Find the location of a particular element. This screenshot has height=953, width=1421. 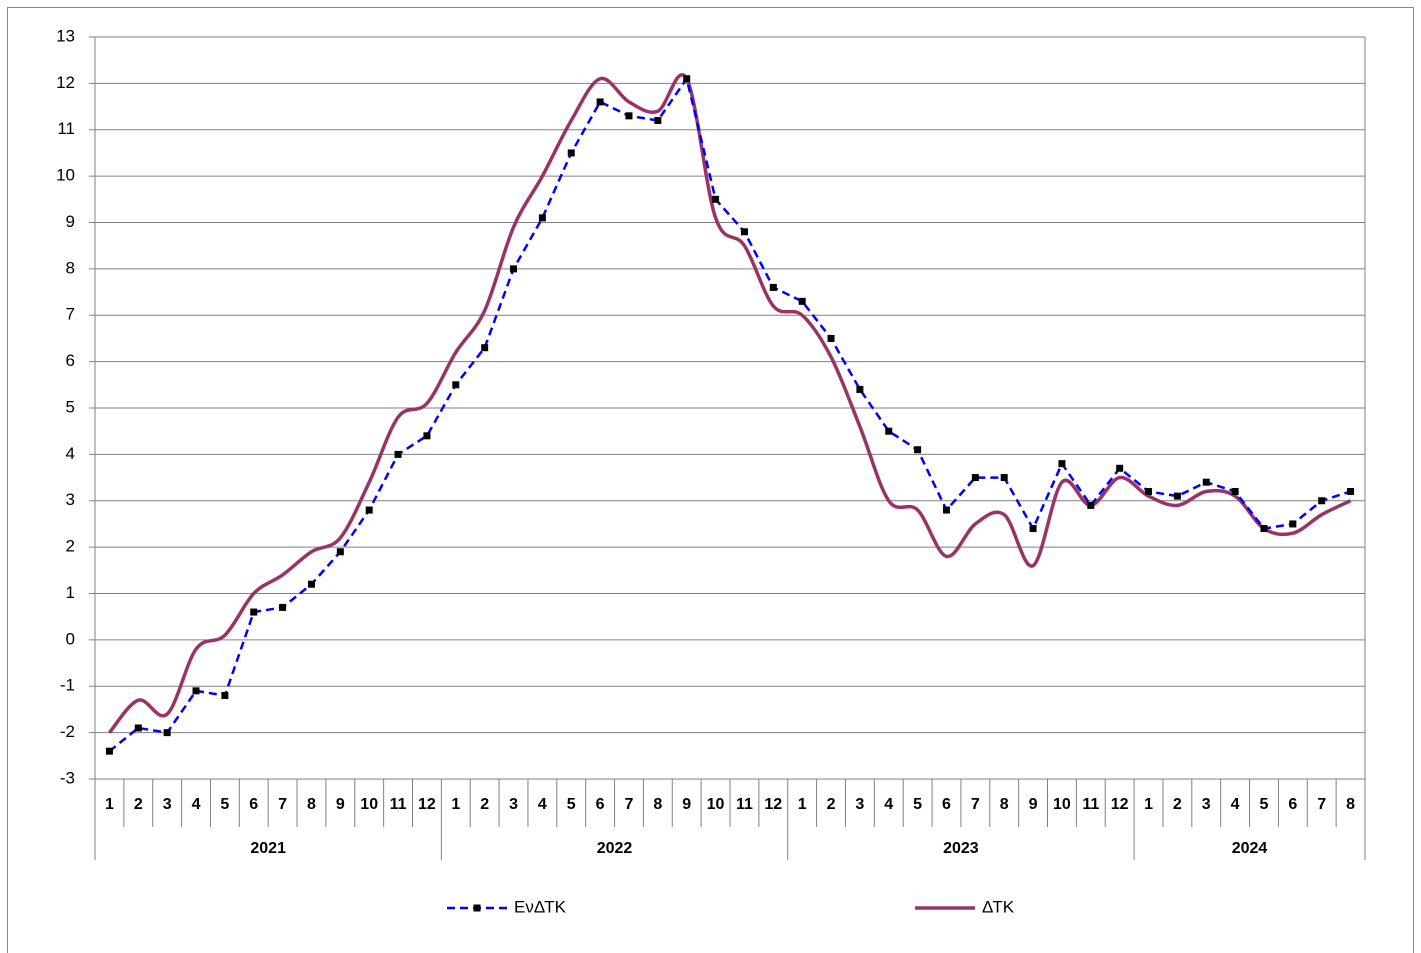

y-tick-label: 5 is located at coordinates (70, 406).